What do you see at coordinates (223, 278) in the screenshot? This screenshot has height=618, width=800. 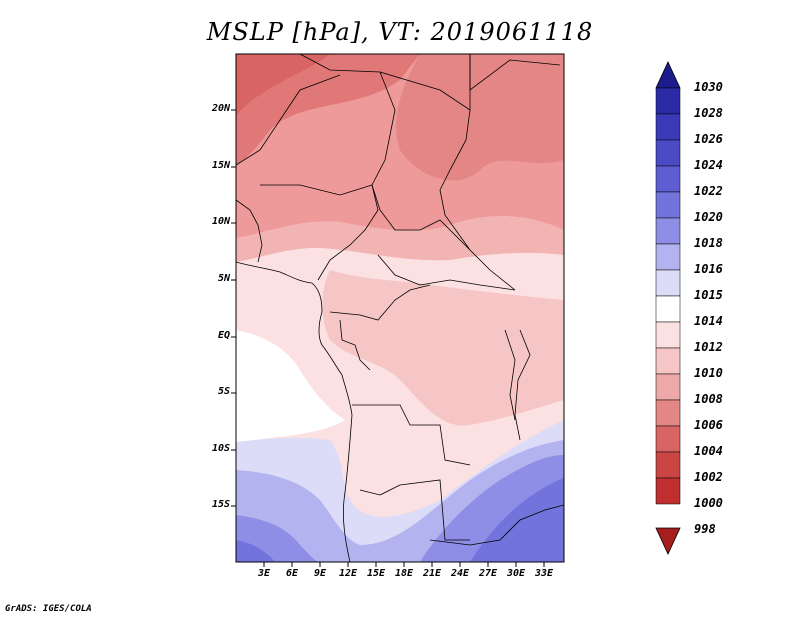 I see `lat-tick-label: 5N` at bounding box center [223, 278].